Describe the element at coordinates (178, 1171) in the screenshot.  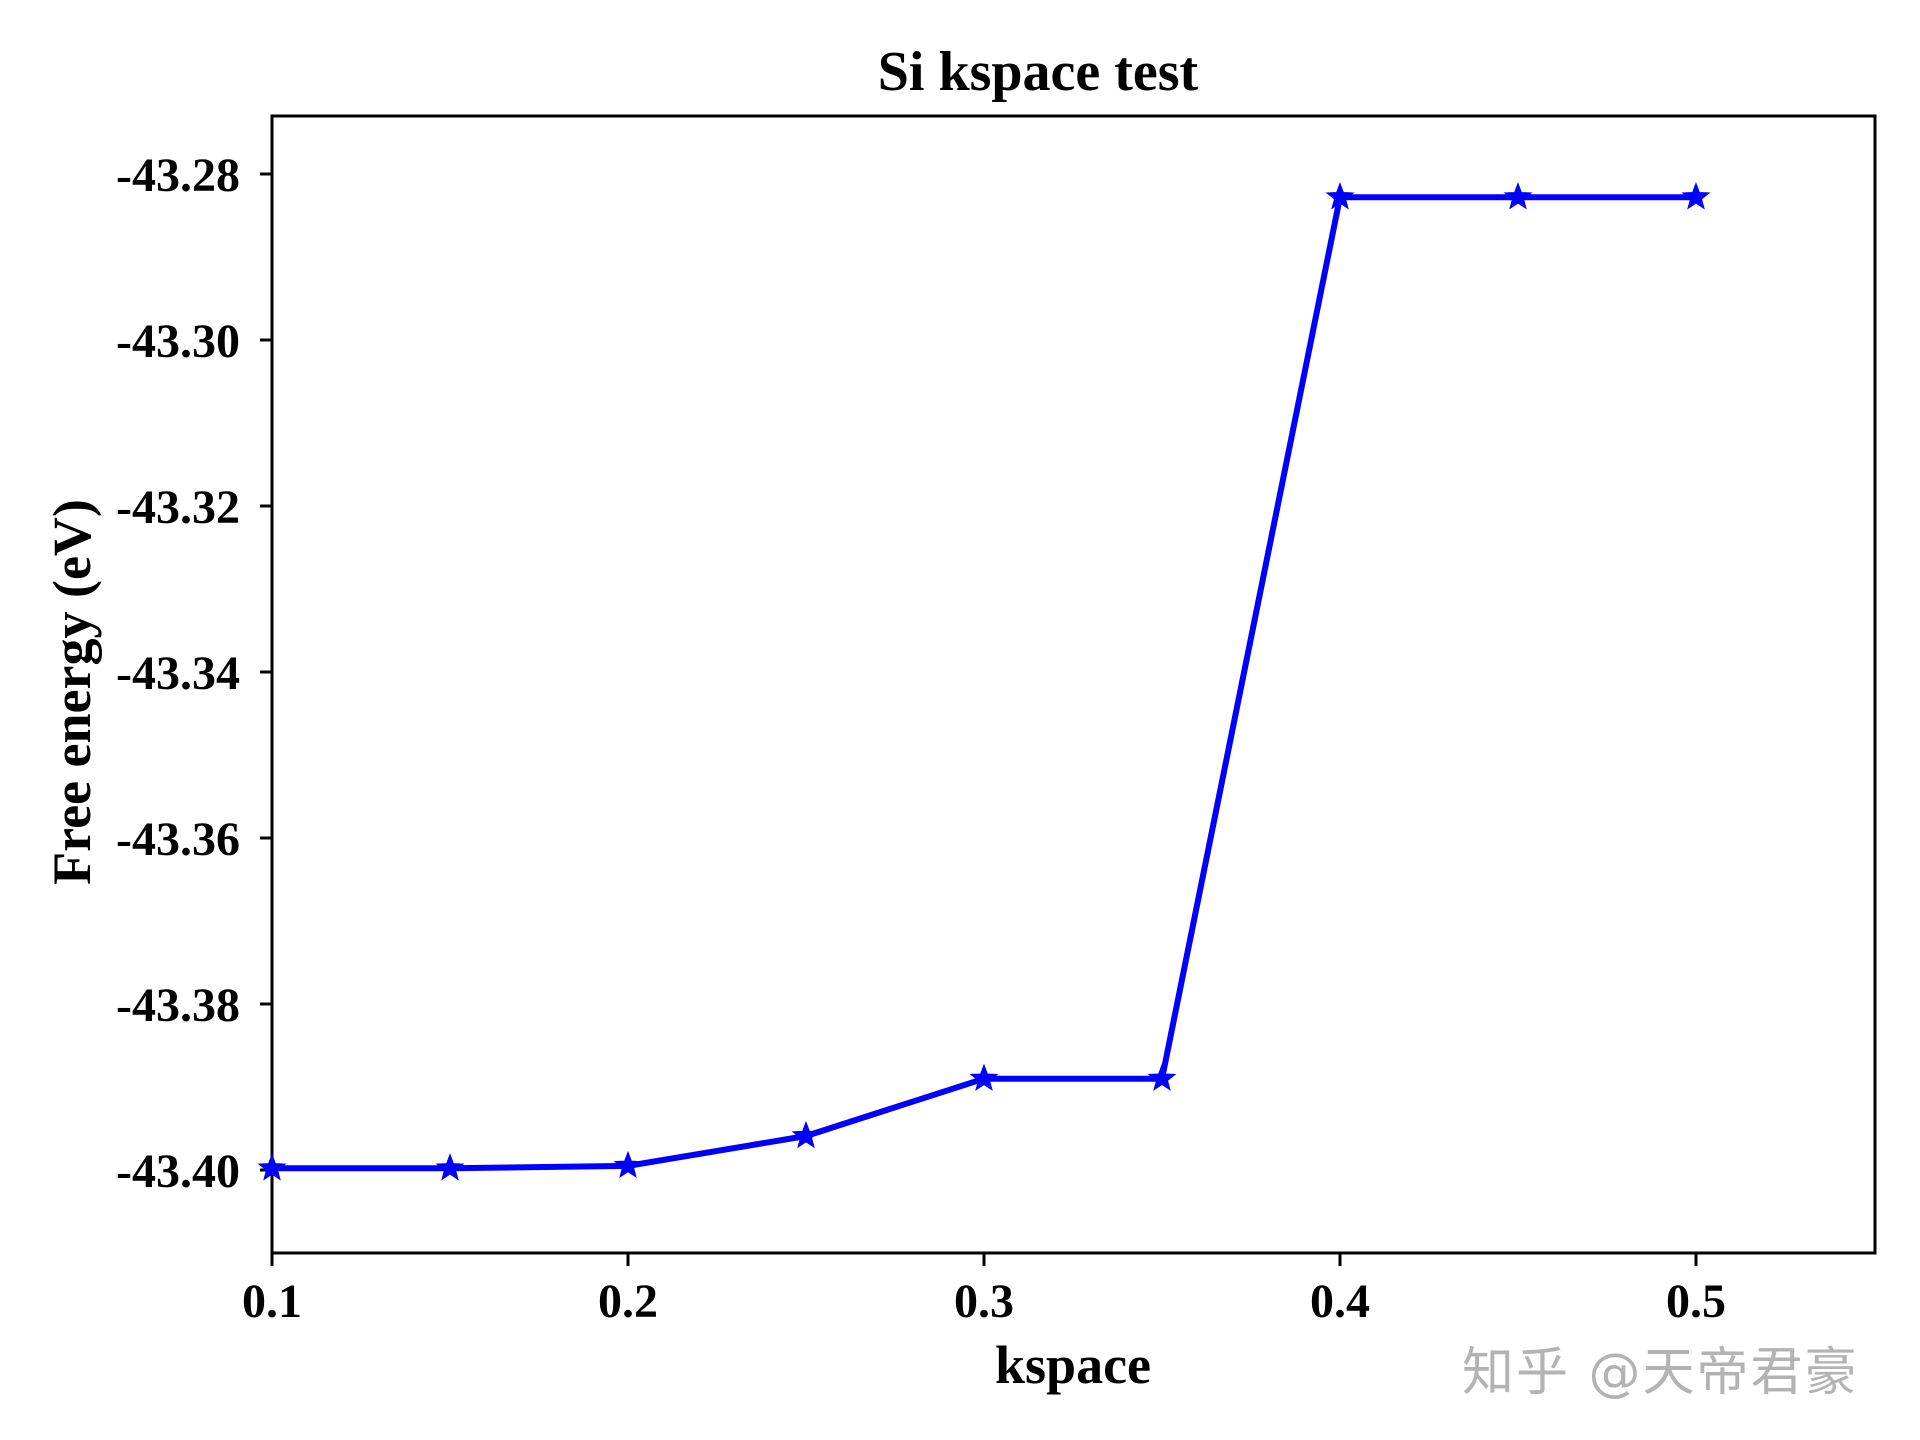
I see `y-tick-label: -43.40` at that location.